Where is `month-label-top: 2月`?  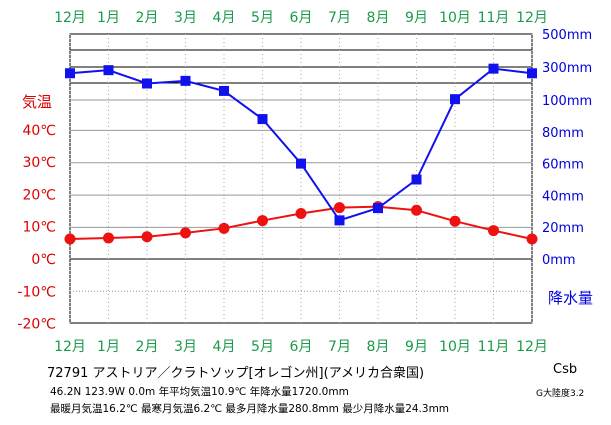 month-label-top: 2月 is located at coordinates (147, 18).